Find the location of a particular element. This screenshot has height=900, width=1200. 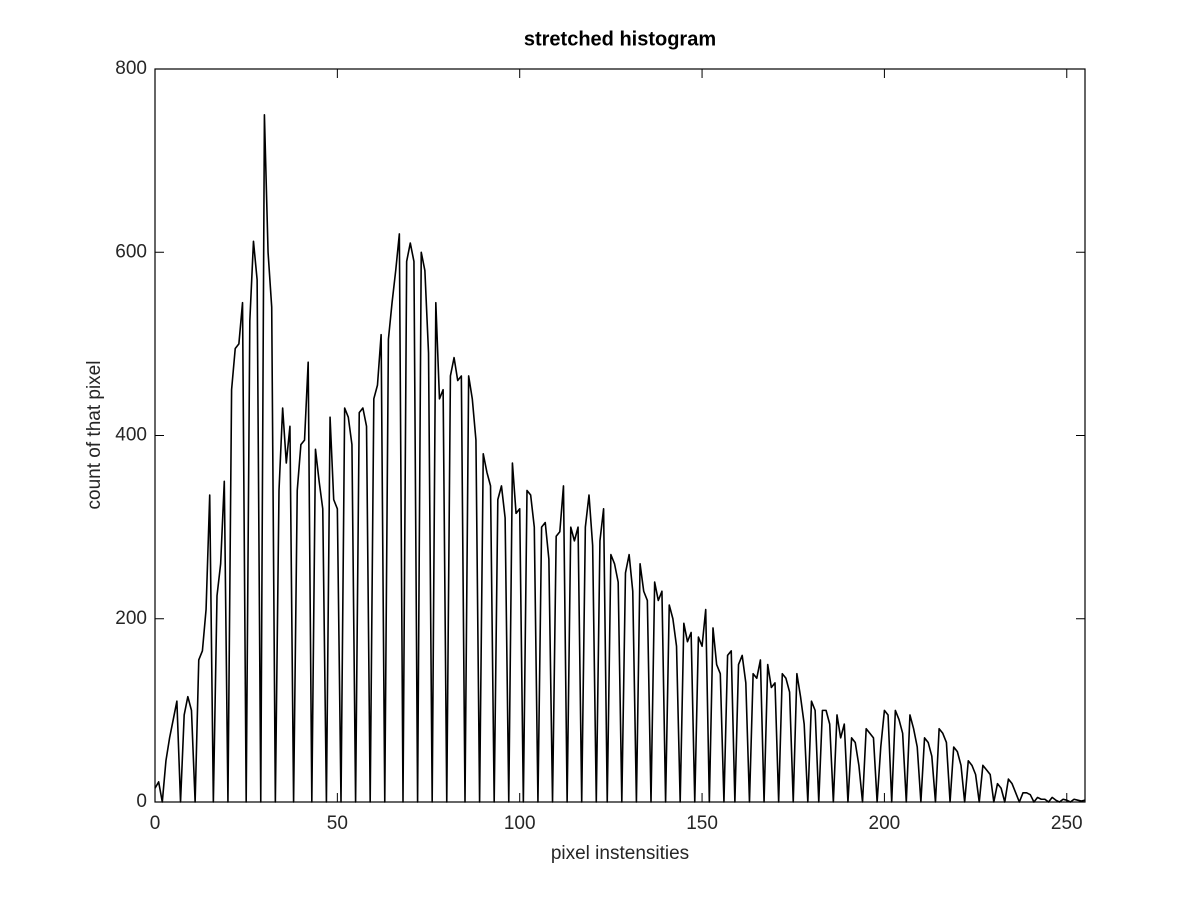

y-tick-label: 0 is located at coordinates (141, 801).